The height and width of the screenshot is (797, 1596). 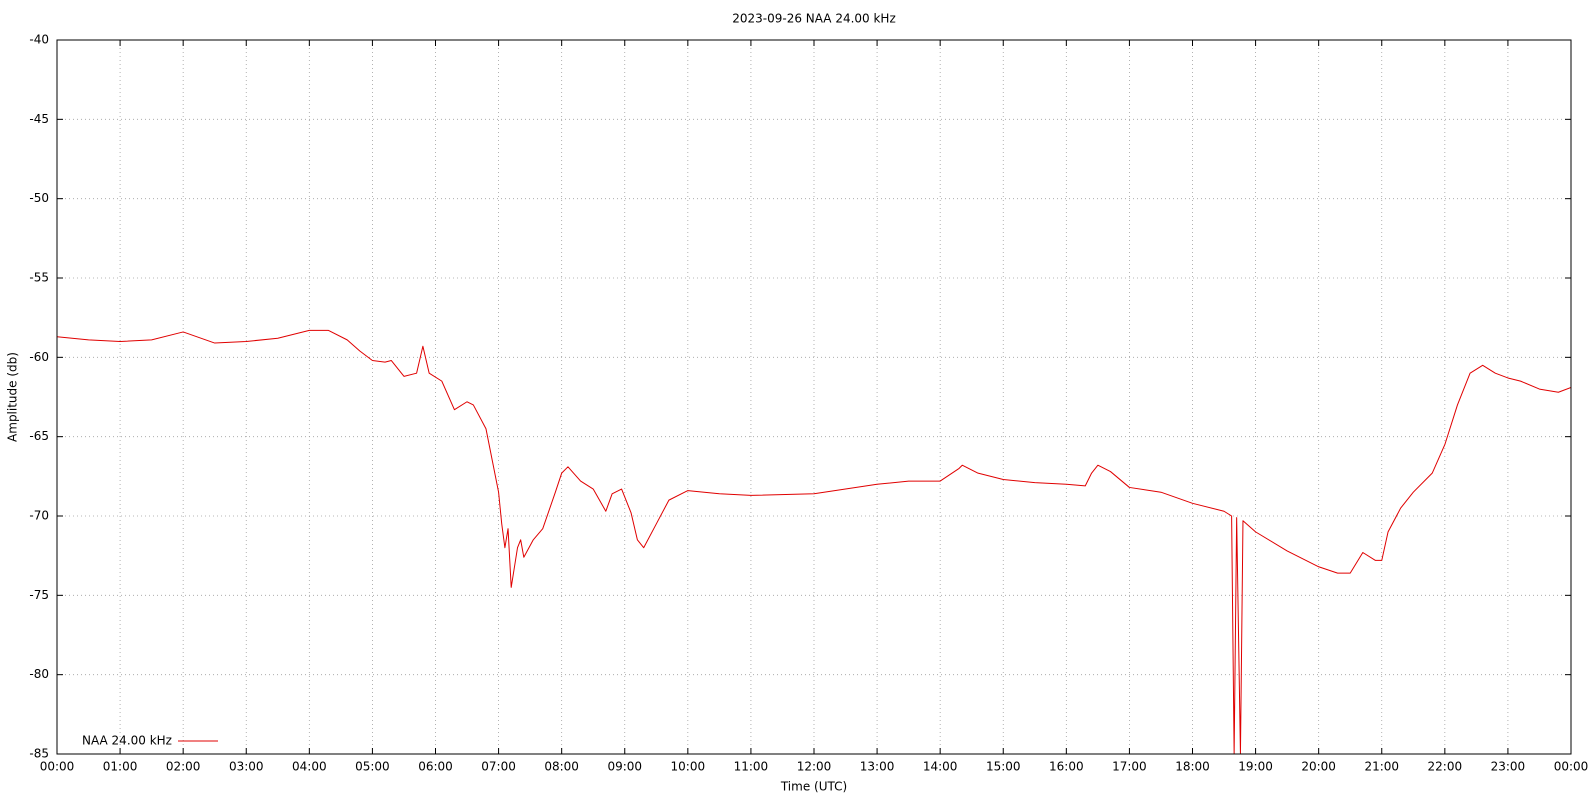 I want to click on y-tick-label: -60, so click(x=39, y=357).